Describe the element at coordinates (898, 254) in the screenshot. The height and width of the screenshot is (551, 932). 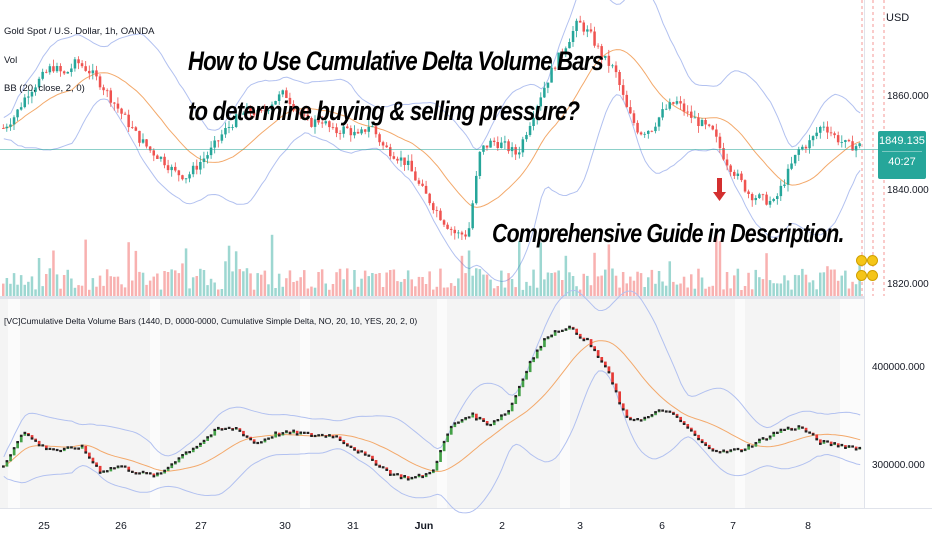
I see `price-axis` at that location.